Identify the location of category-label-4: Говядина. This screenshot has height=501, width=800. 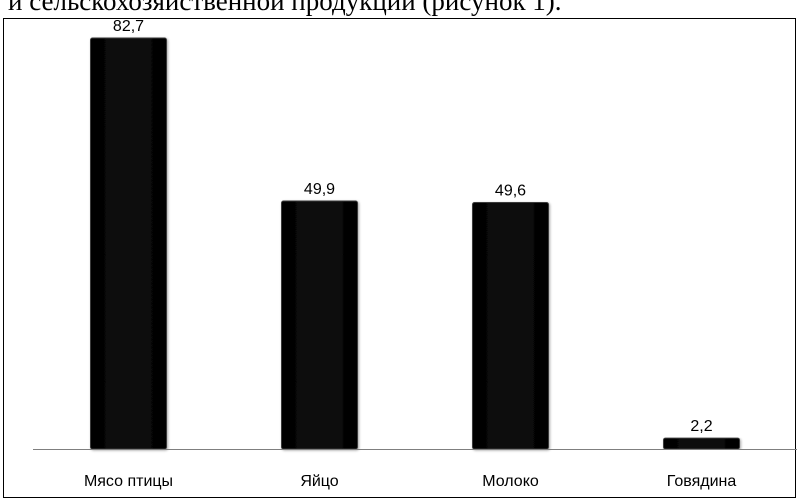
(702, 481).